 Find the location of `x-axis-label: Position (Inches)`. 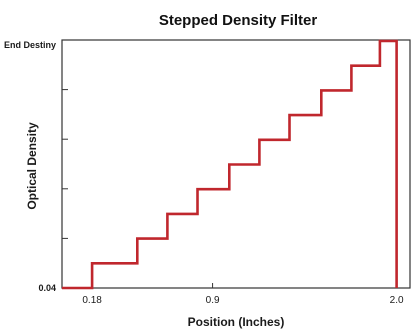

x-axis-label: Position (Inches) is located at coordinates (236, 322).